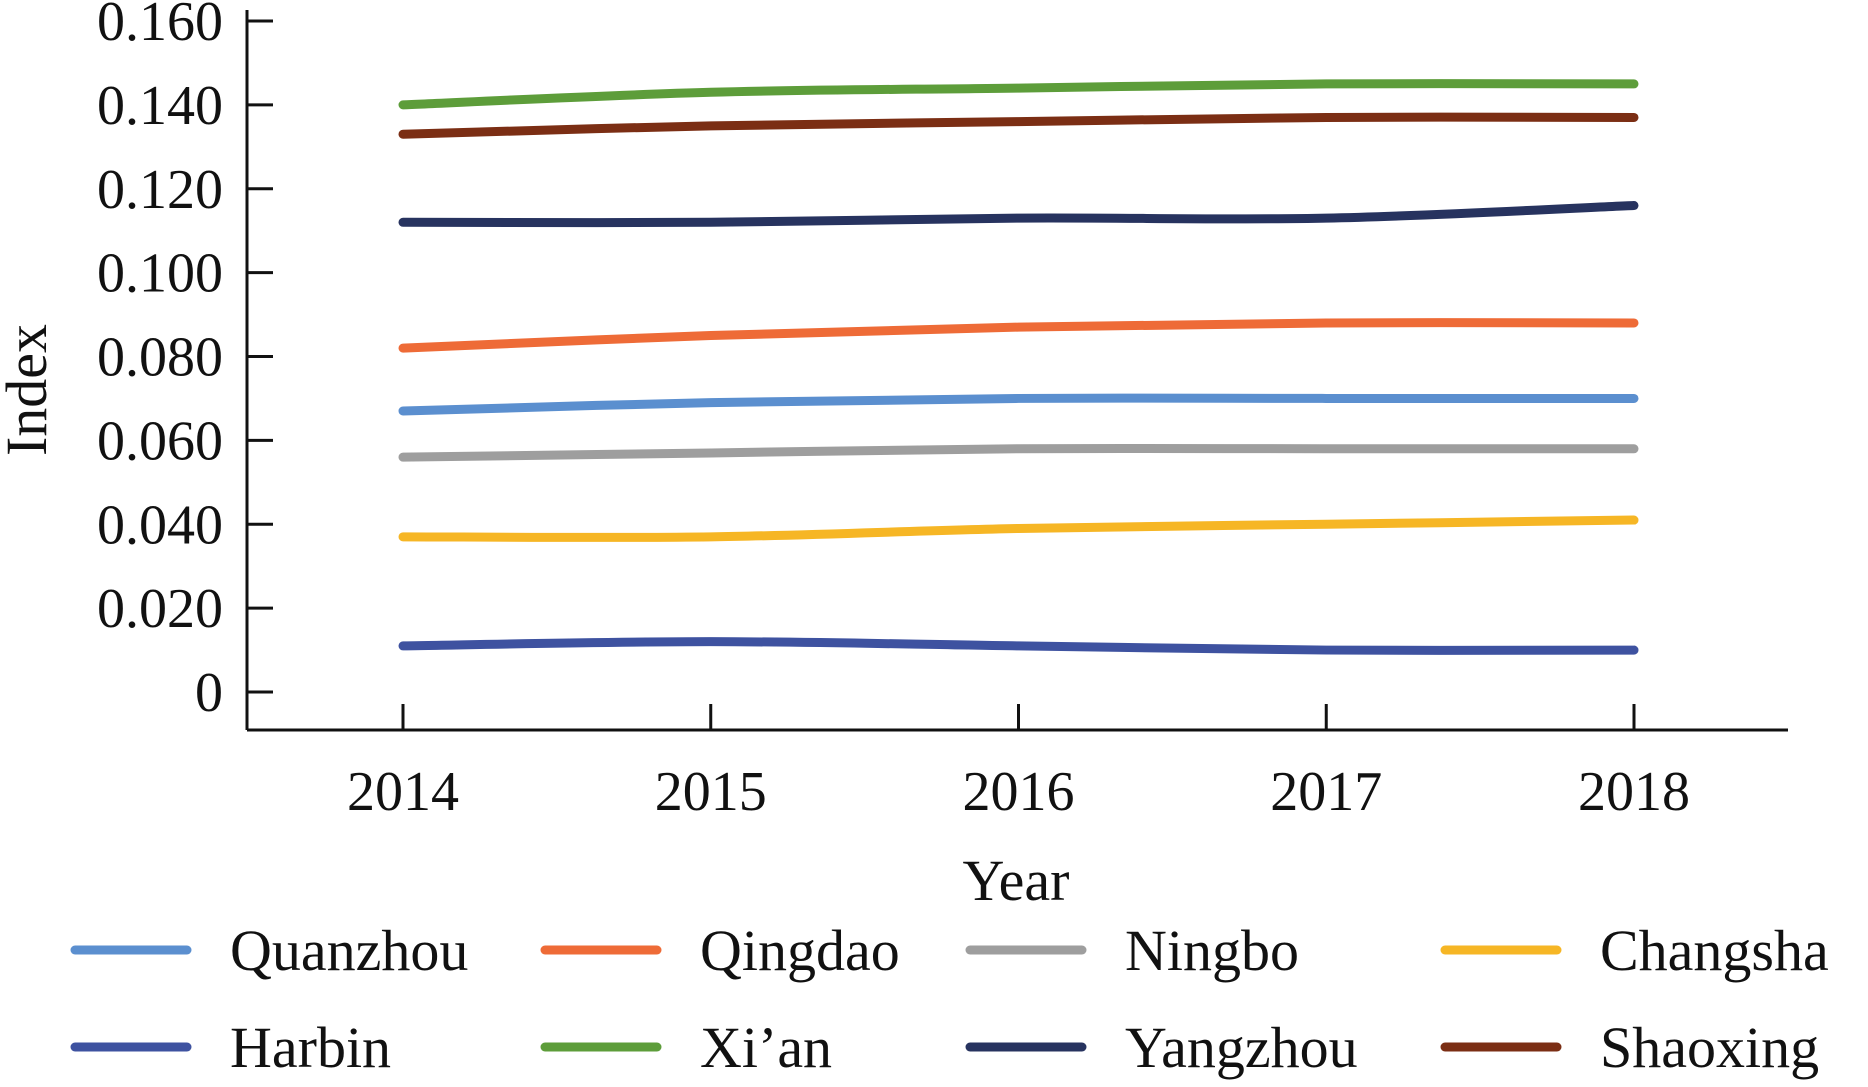  I want to click on legend-item: Quanzhou, so click(269, 950).